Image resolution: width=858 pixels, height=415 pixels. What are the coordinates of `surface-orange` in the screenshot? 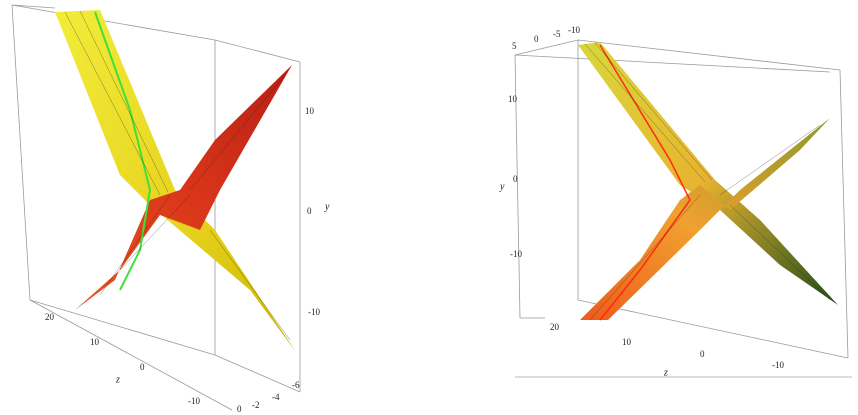 It's located at (705, 219).